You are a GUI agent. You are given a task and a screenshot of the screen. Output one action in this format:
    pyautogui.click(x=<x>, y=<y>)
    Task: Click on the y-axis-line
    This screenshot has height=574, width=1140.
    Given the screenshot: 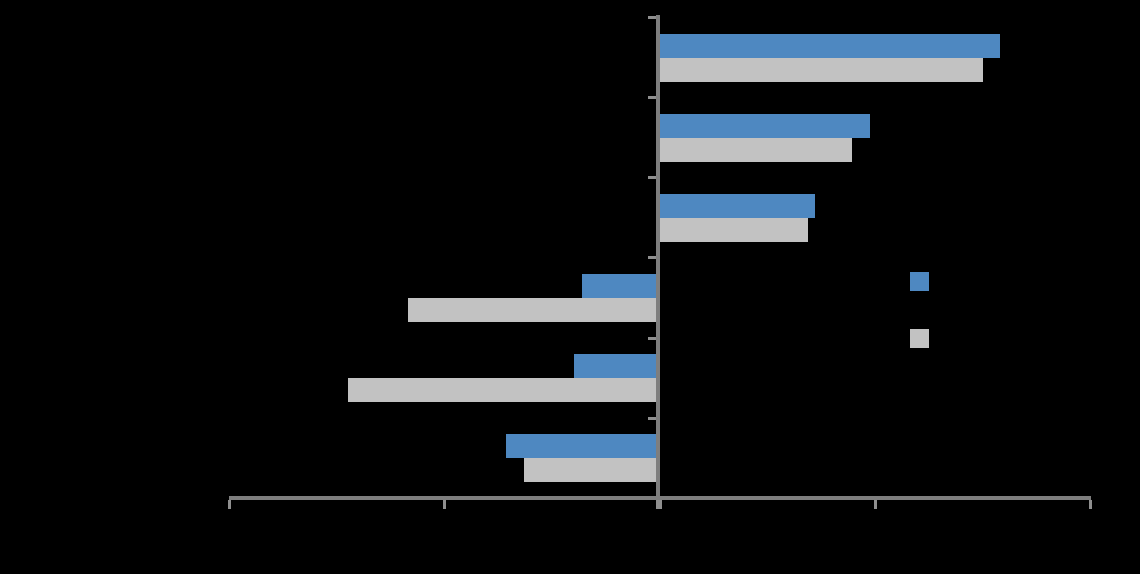 What is the action you would take?
    pyautogui.click(x=658, y=257)
    